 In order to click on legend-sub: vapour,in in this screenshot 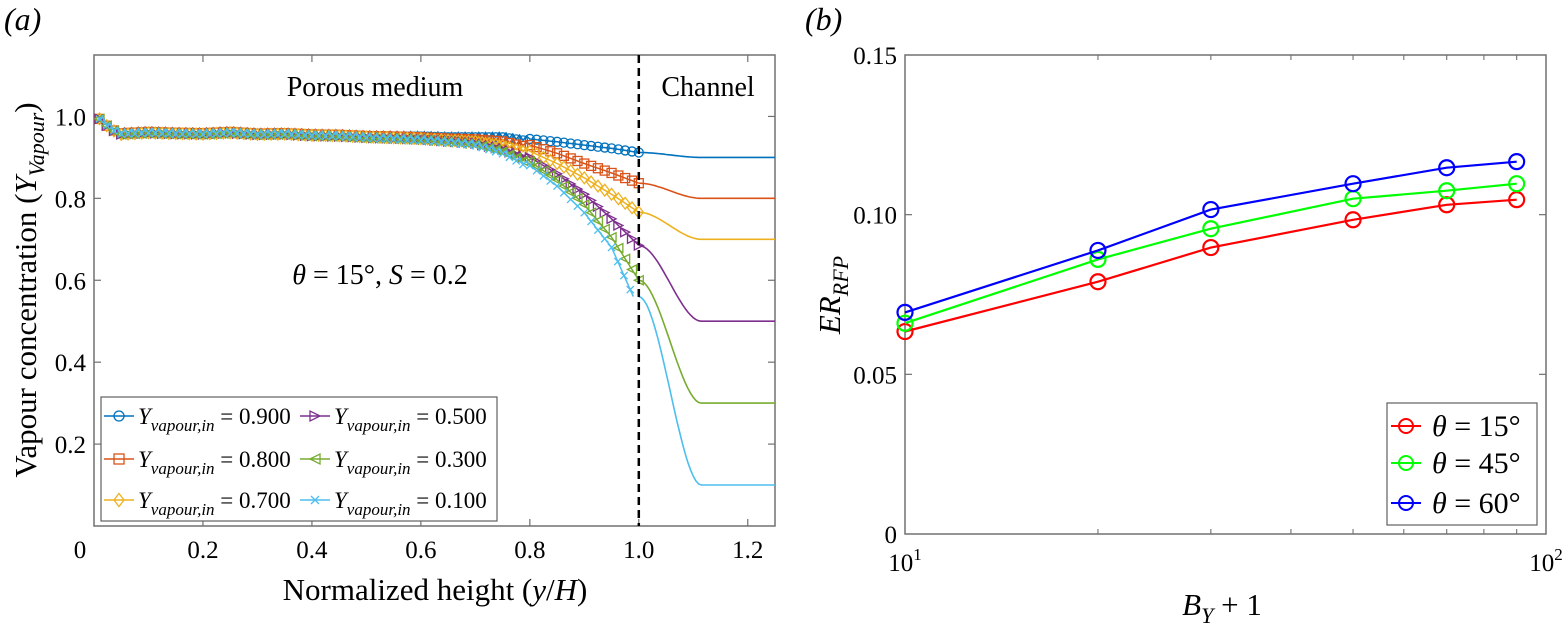, I will do `click(379, 468)`.